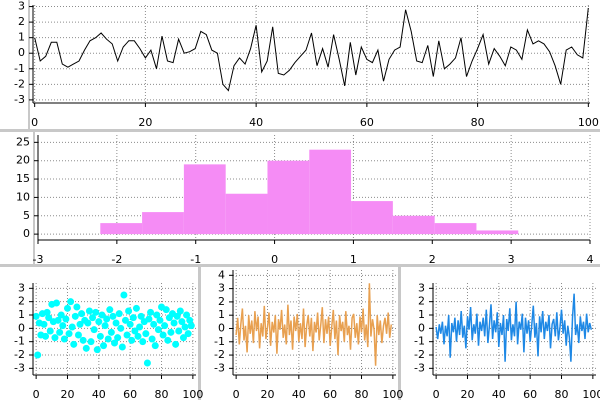 The height and width of the screenshot is (400, 600). Describe the element at coordinates (23, 141) in the screenshot. I see `y-tick-label: 25` at that location.